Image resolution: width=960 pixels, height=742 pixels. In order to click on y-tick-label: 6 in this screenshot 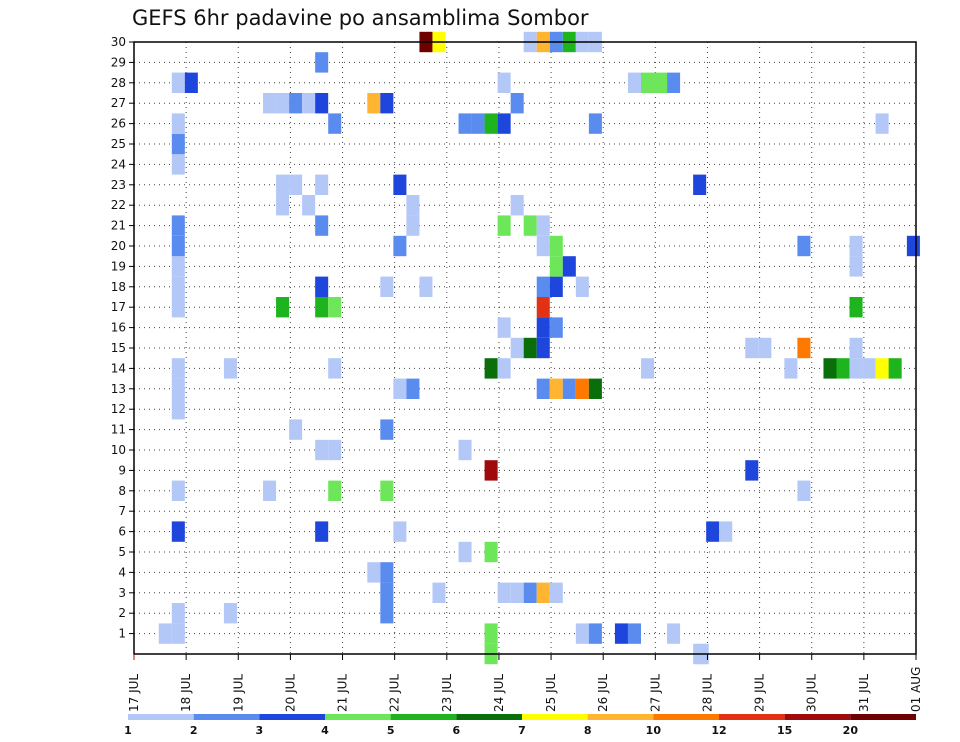, I will do `click(122, 532)`.